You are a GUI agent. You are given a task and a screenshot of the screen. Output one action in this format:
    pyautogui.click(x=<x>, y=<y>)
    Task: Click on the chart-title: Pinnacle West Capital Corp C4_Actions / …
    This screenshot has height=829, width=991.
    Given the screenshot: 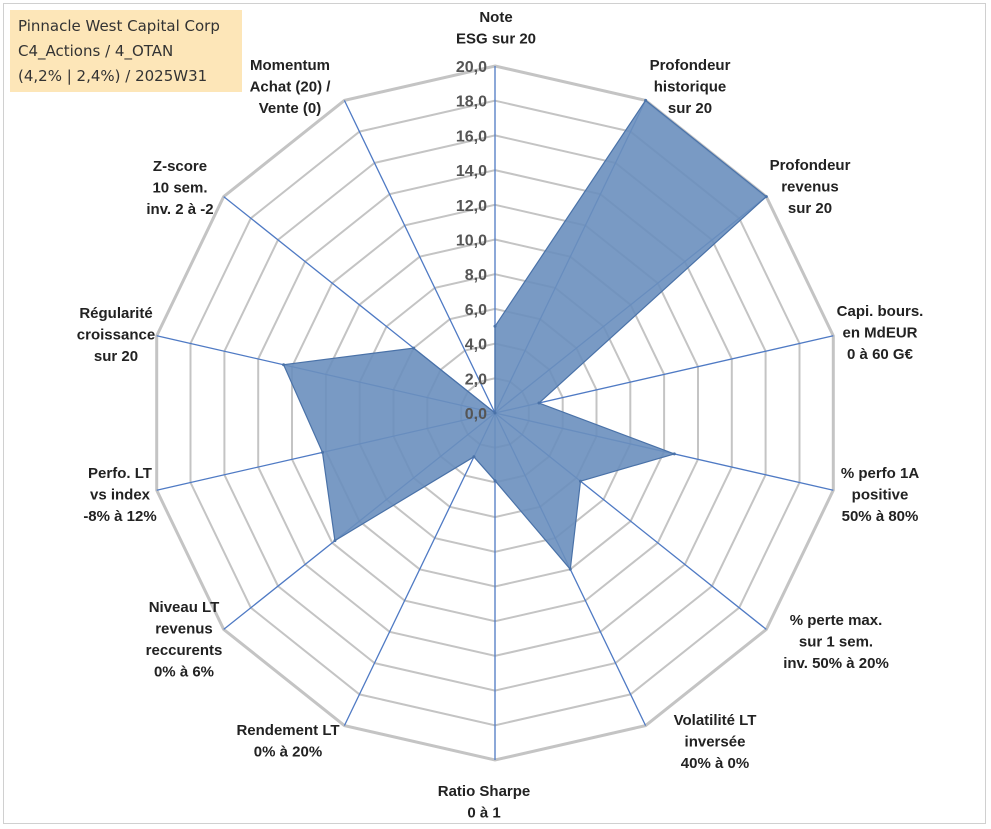 What is the action you would take?
    pyautogui.click(x=126, y=51)
    